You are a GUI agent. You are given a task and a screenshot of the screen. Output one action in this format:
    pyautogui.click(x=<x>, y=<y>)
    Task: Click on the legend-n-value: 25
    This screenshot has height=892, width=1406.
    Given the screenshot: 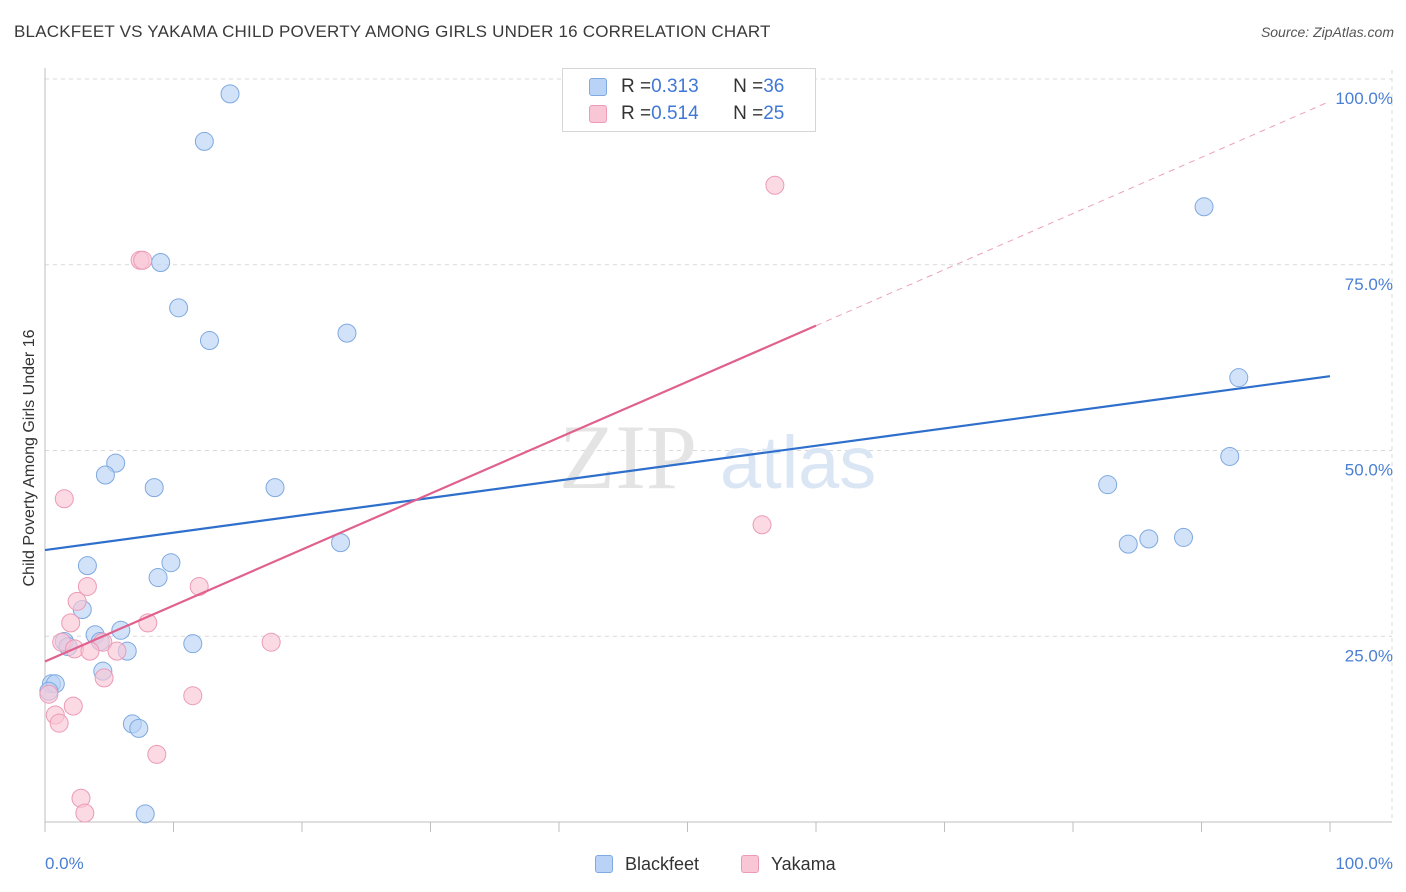 What is the action you would take?
    pyautogui.click(x=774, y=113)
    